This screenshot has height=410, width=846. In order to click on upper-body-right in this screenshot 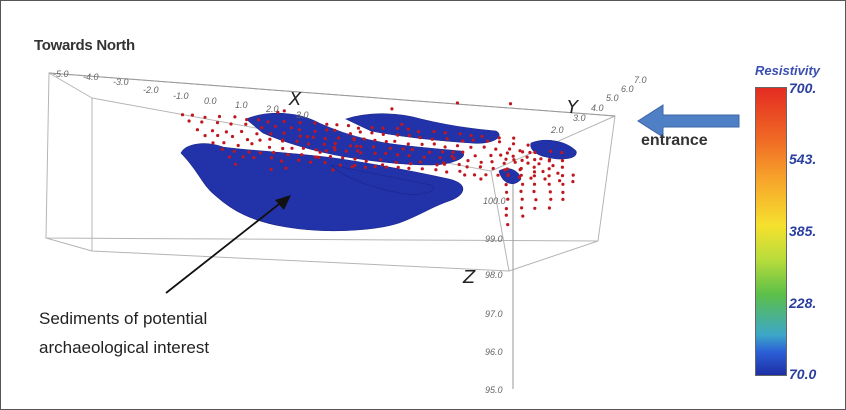, I will do `click(422, 128)`.